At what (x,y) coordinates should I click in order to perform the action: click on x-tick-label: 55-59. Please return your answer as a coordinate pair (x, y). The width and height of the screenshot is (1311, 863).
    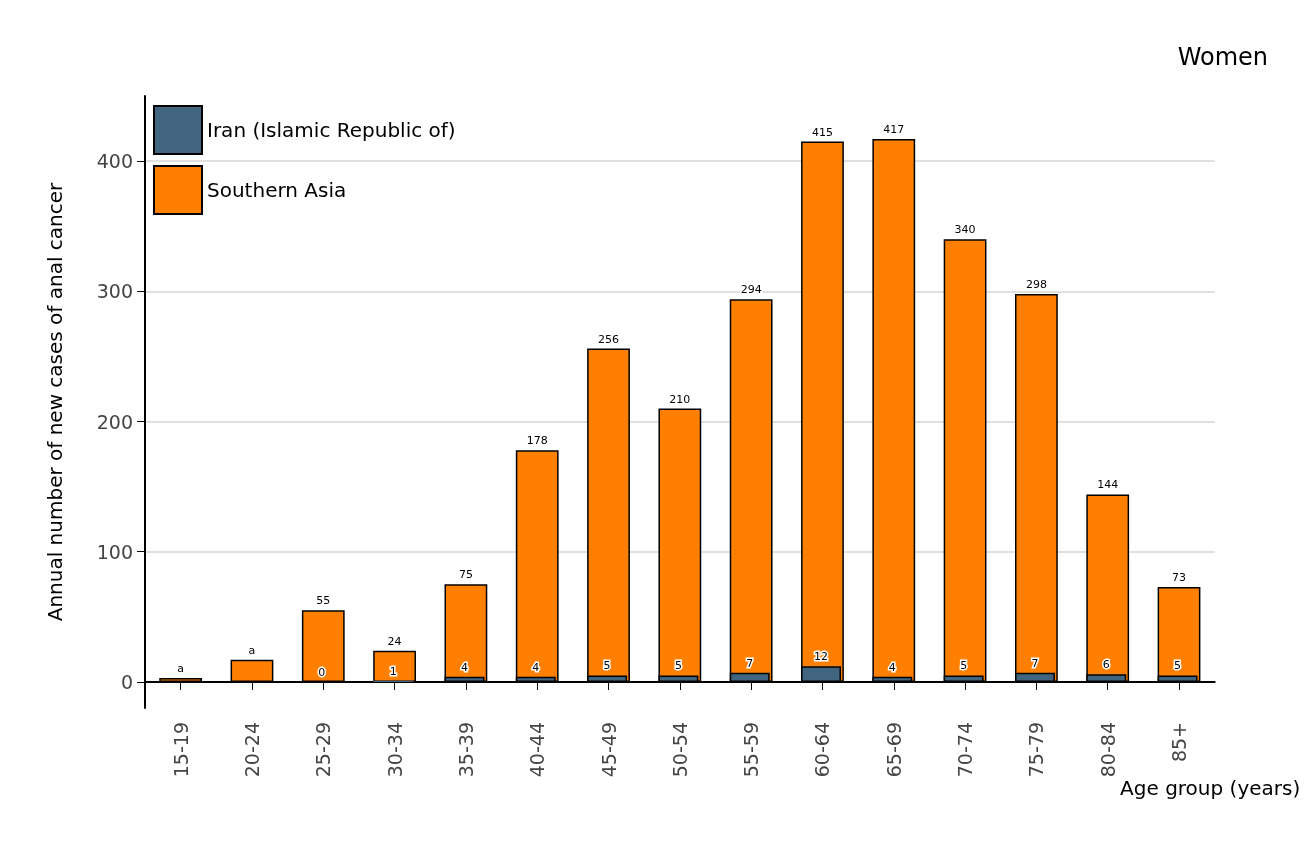
    Looking at the image, I should click on (751, 750).